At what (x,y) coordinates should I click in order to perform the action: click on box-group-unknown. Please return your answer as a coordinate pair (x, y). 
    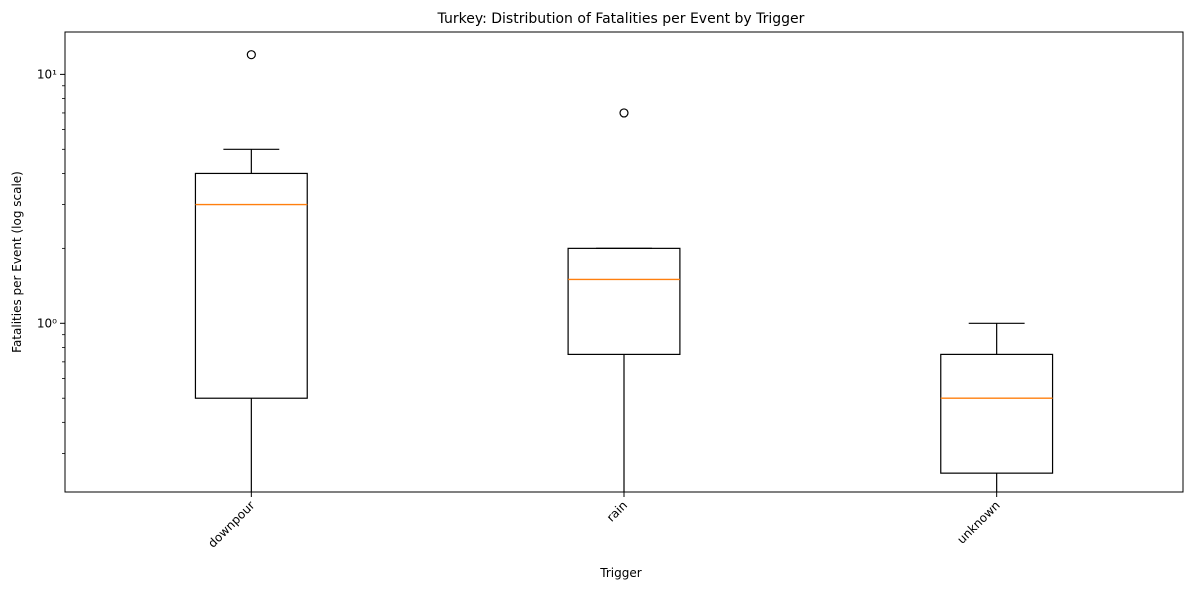
    Looking at the image, I should click on (997, 407).